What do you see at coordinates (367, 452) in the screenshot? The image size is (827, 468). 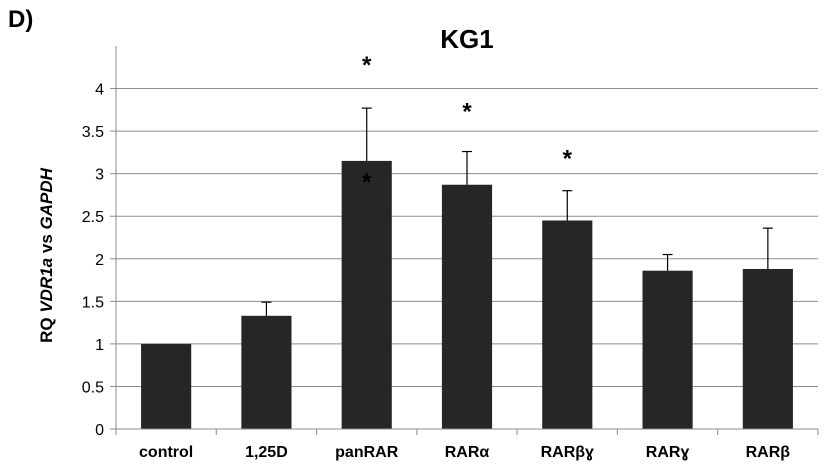 I see `x-tick-label-2: panRAR` at bounding box center [367, 452].